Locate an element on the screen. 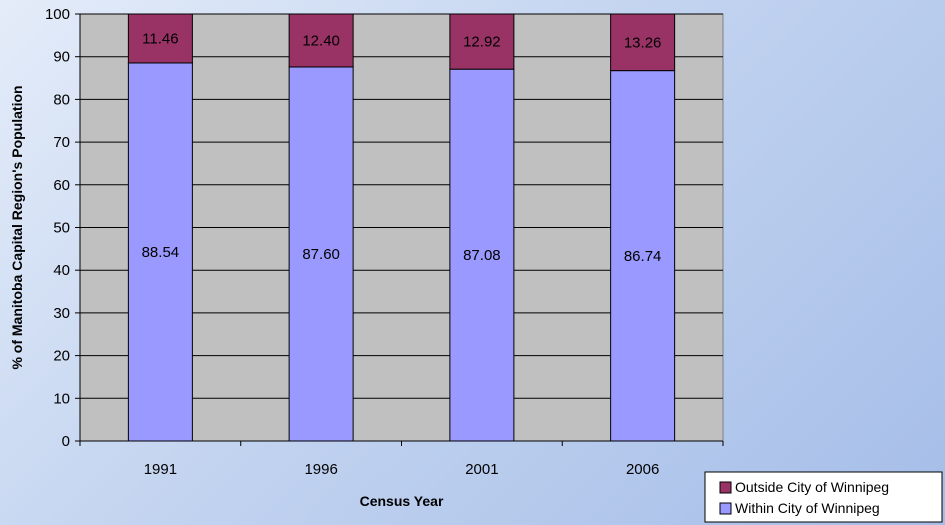 The image size is (945, 525). legend-swatch-within is located at coordinates (725, 508).